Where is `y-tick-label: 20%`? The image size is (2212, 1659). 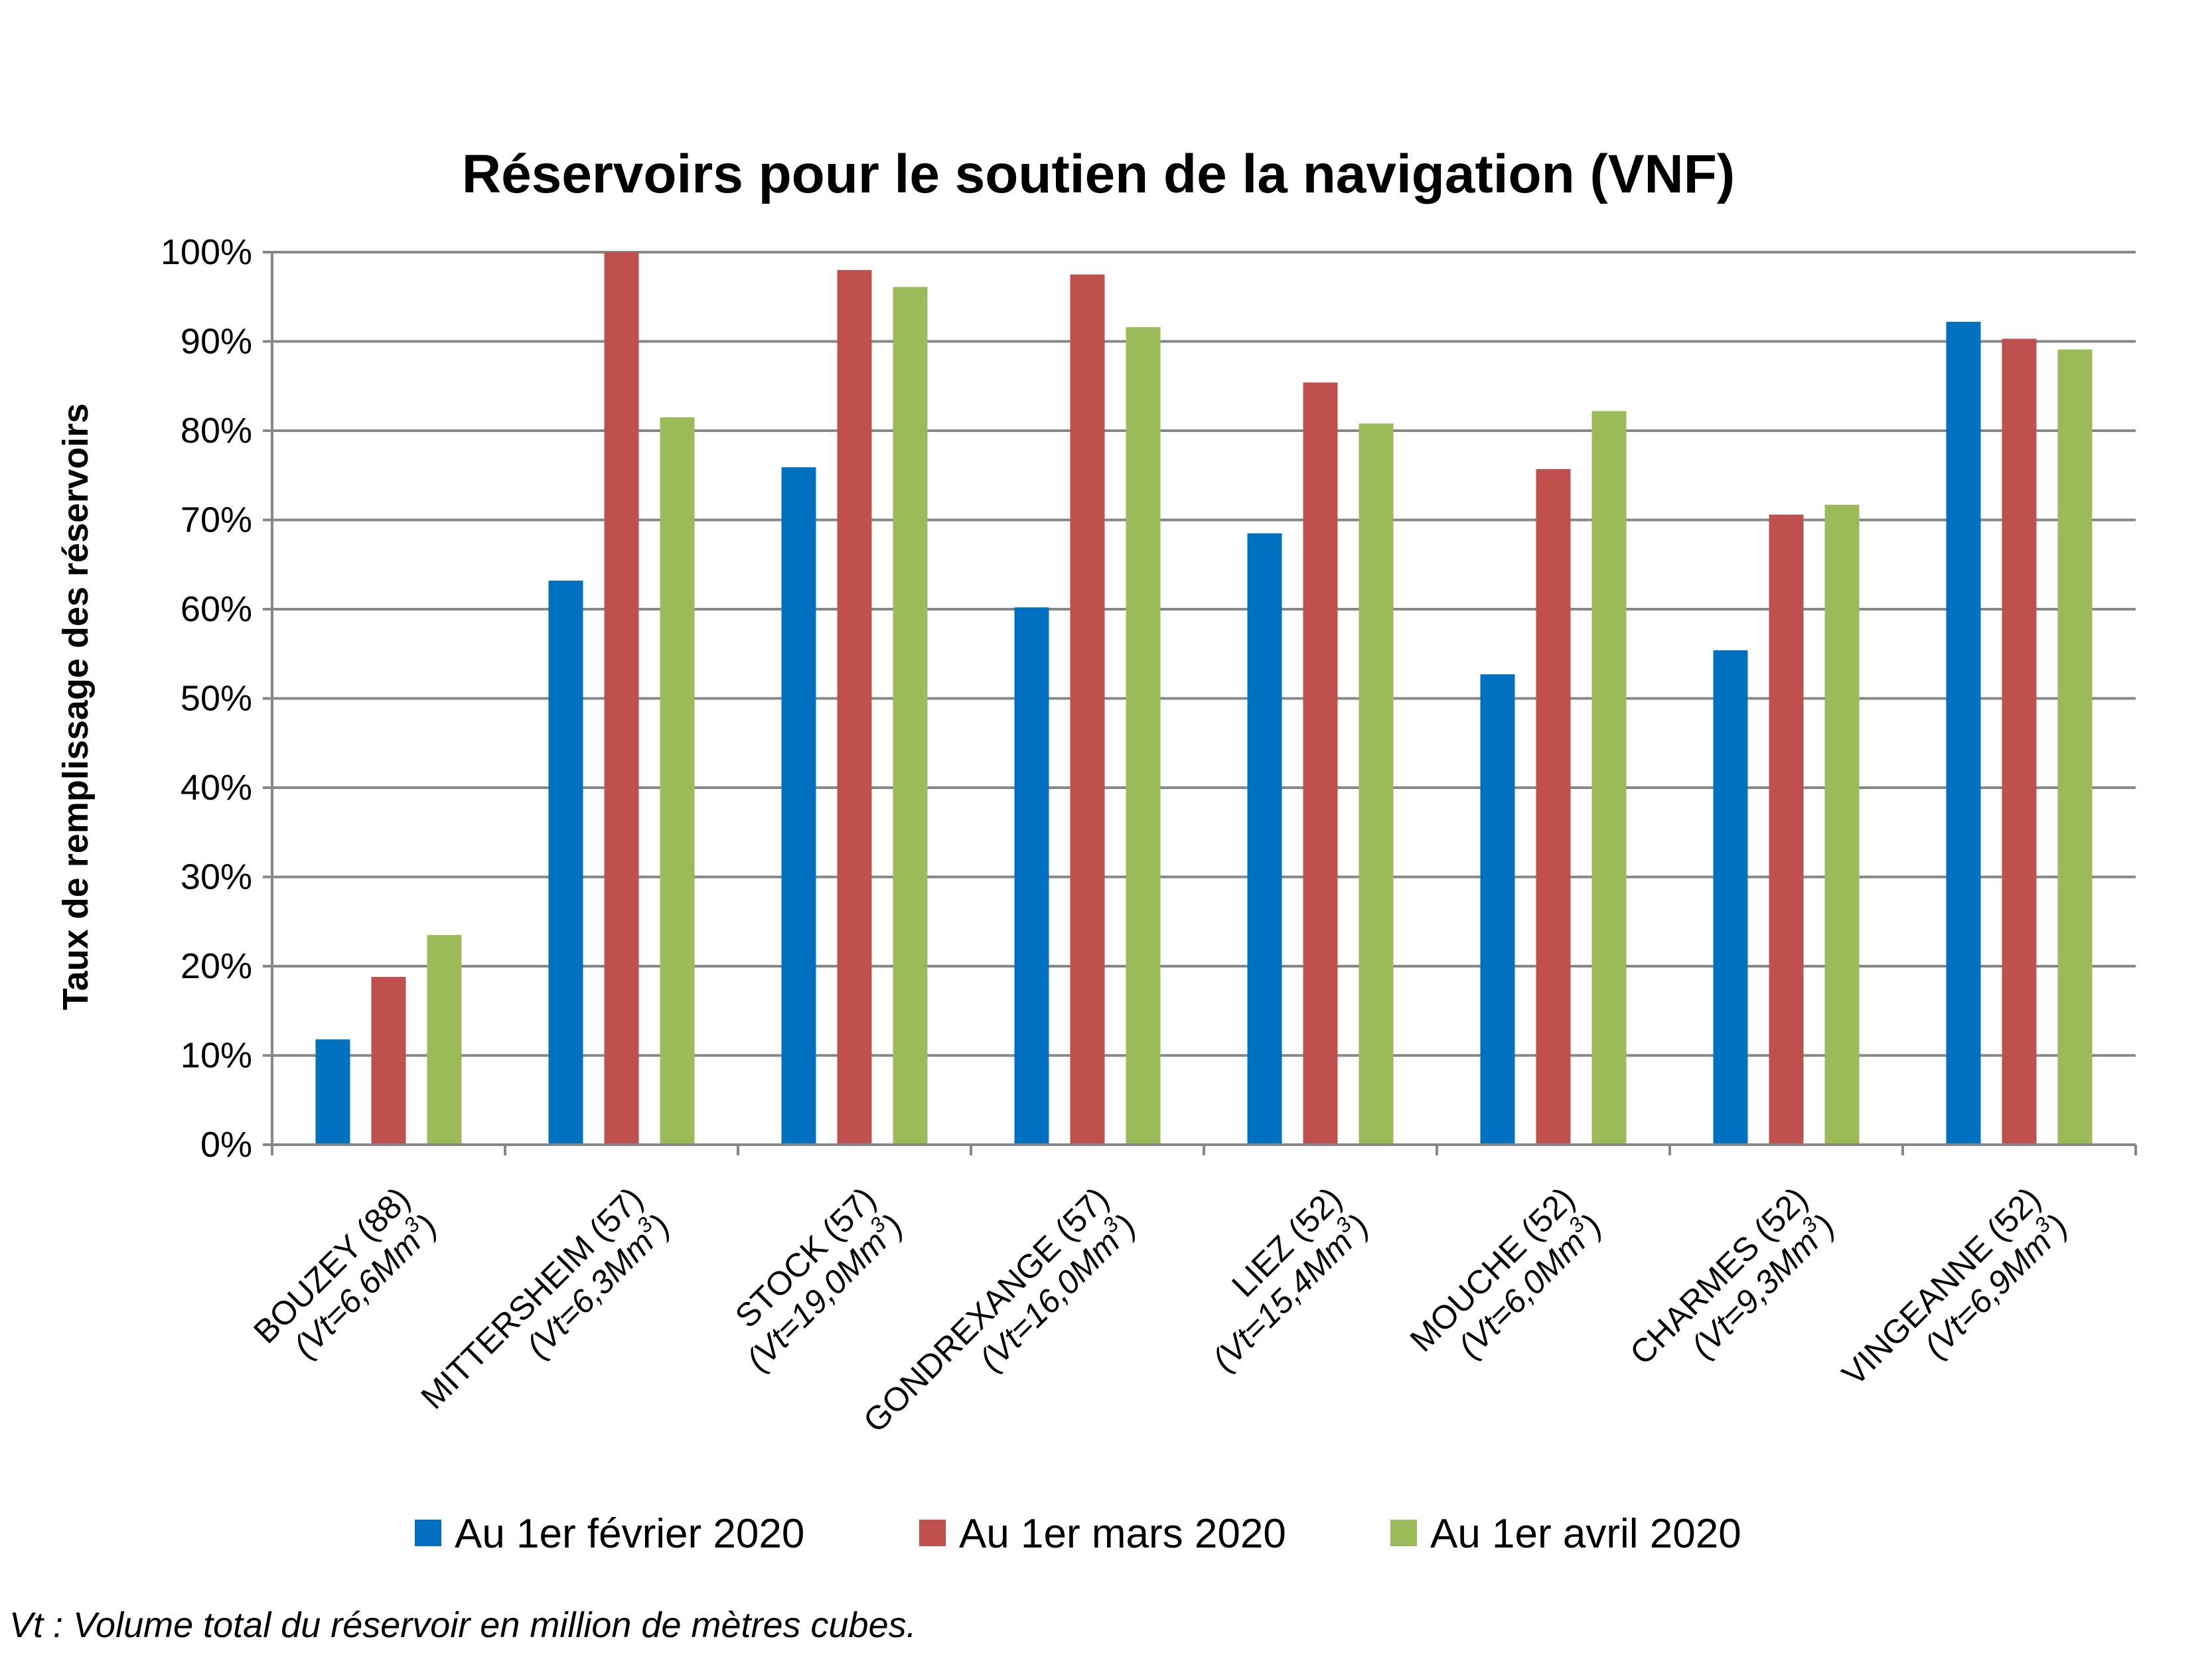 y-tick-label: 20% is located at coordinates (216, 966).